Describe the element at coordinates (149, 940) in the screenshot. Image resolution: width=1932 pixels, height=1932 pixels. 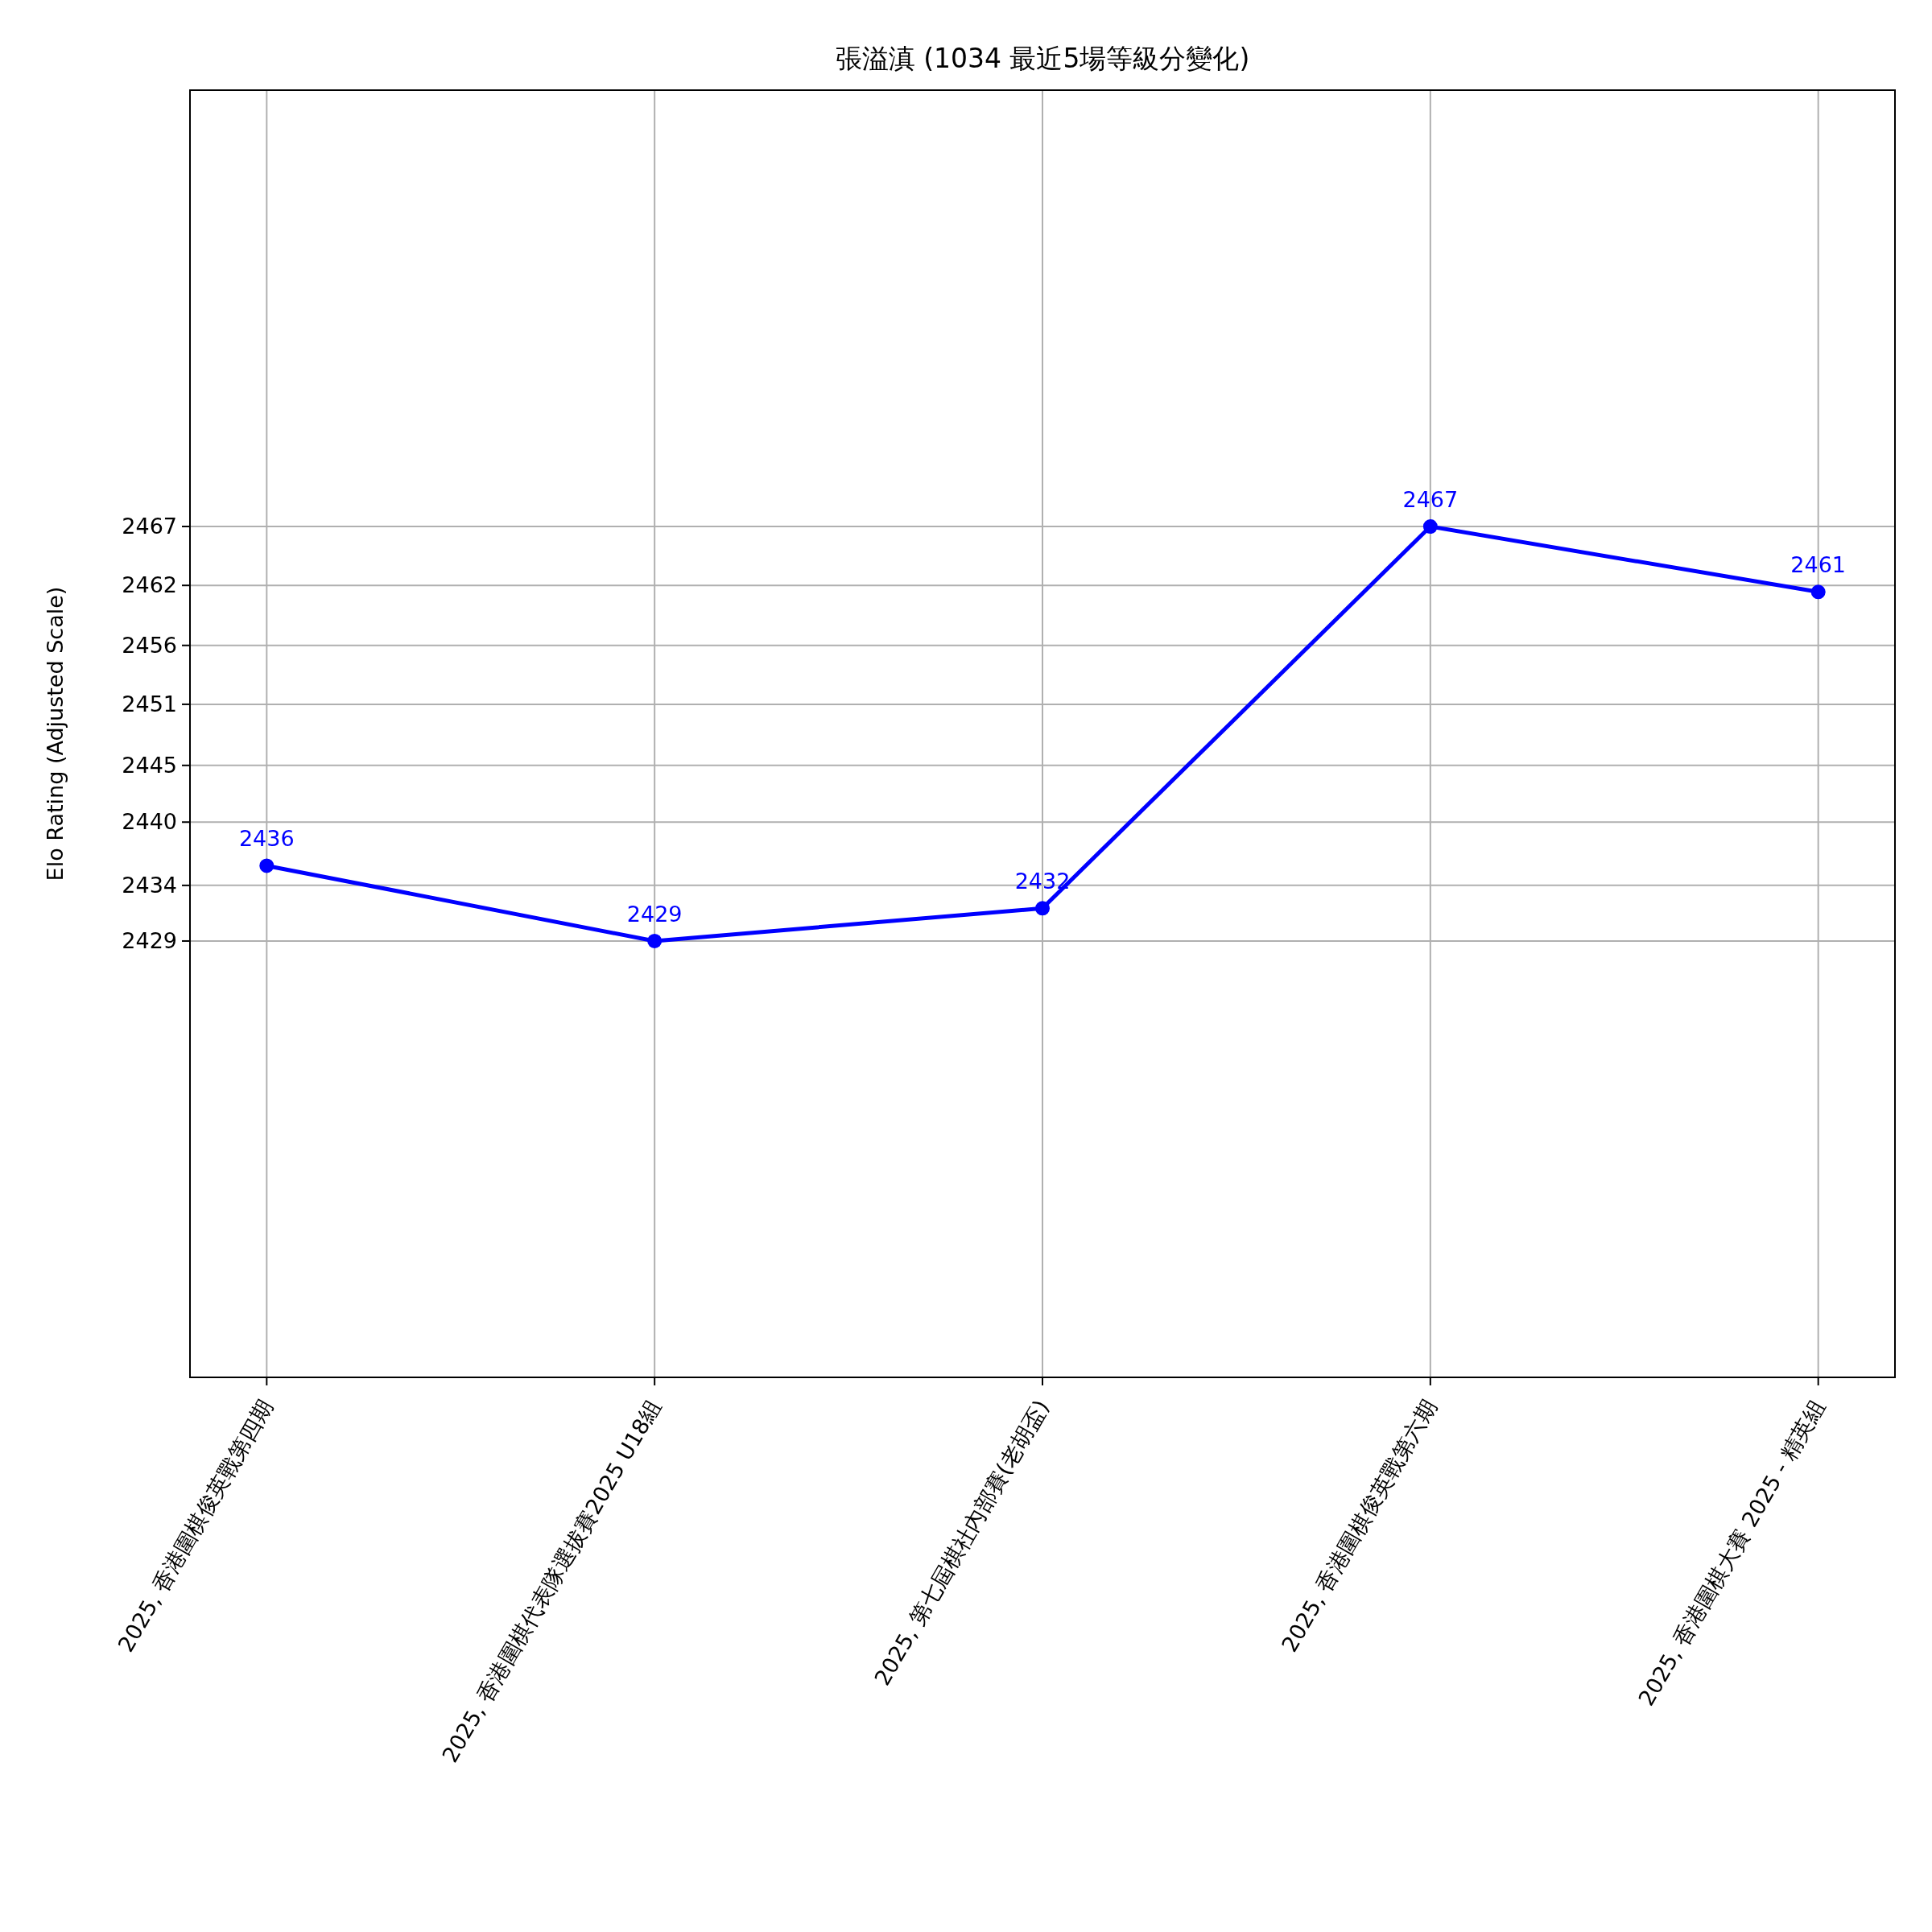
I see `y-tick-label: 2429` at that location.